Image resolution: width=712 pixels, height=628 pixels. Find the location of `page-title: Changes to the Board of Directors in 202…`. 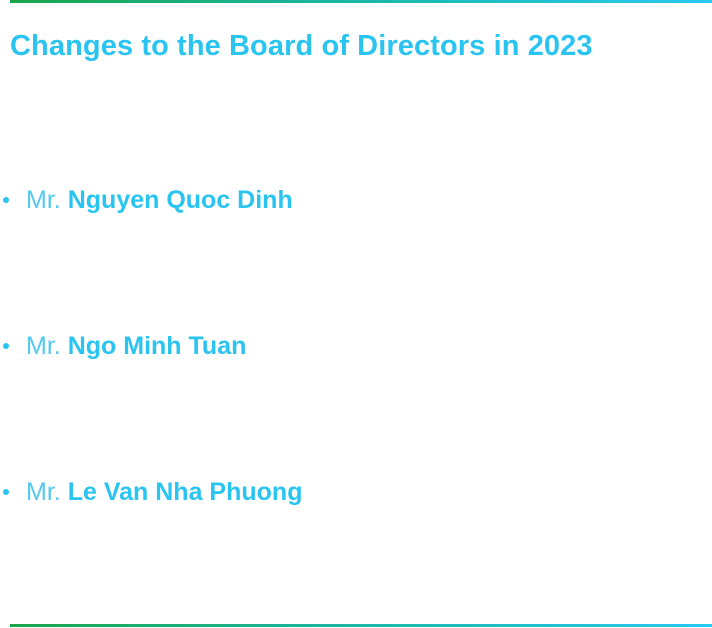

page-title: Changes to the Board of Directors in 202… is located at coordinates (301, 46).